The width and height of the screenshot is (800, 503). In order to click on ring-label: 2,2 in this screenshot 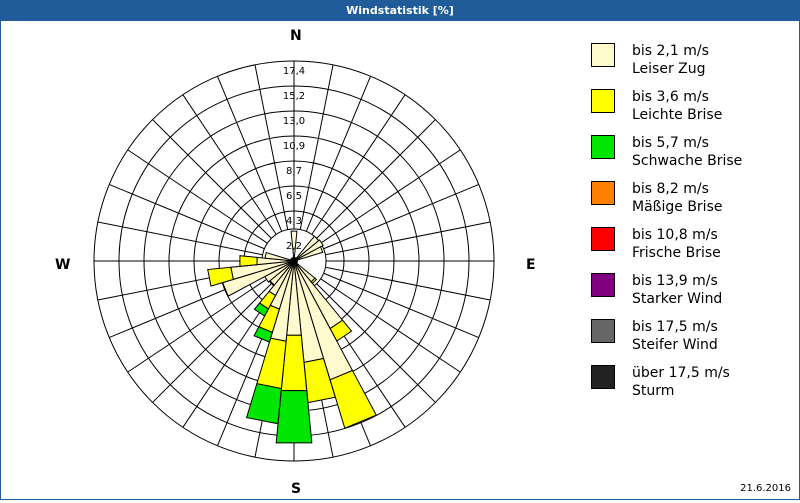, I will do `click(294, 246)`.